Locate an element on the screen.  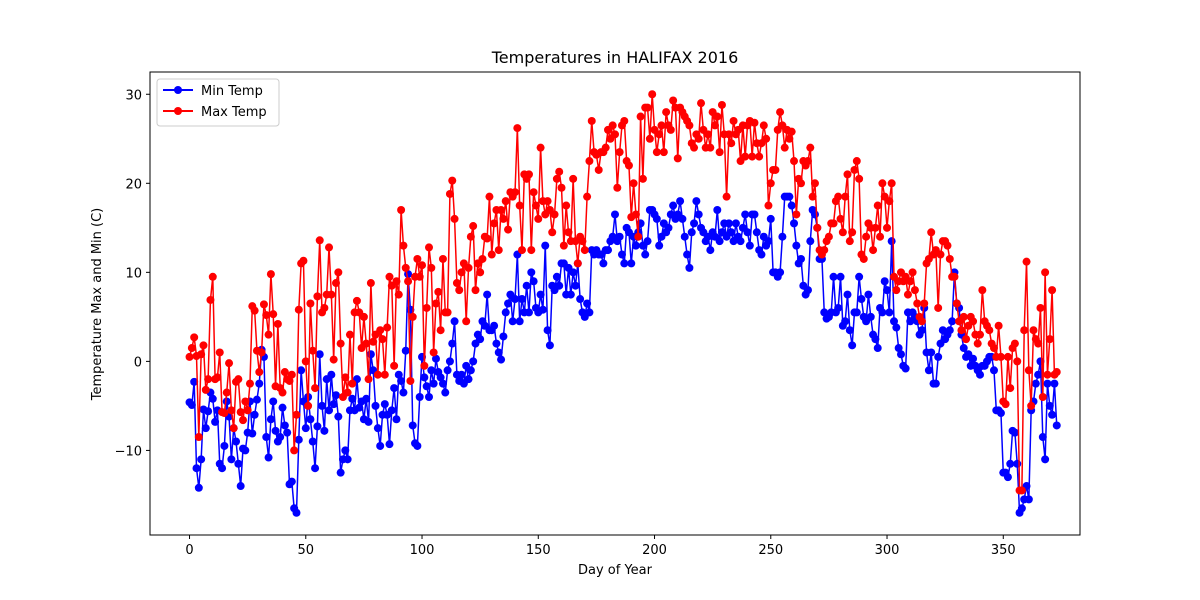
y-tick-label: 0 is located at coordinates (138, 362).